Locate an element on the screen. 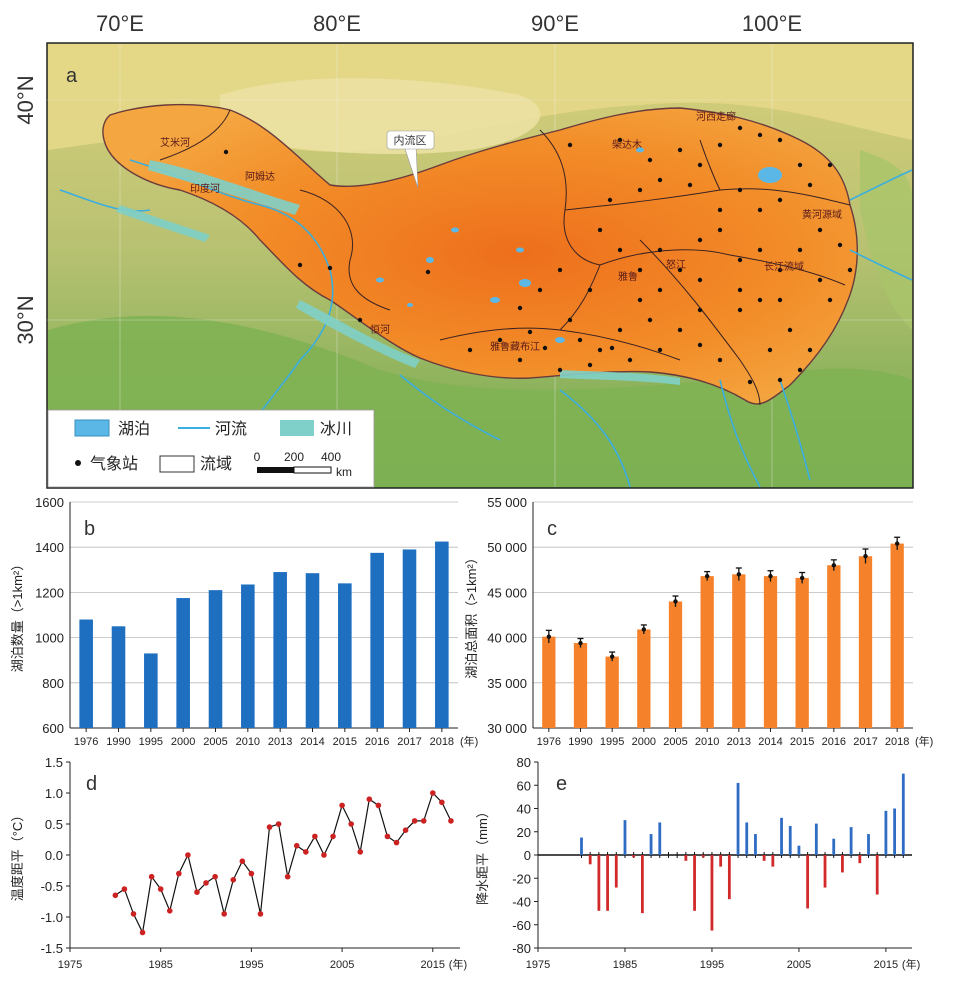 The height and width of the screenshot is (1000, 964). y-tick-label: -60 is located at coordinates (521, 925).